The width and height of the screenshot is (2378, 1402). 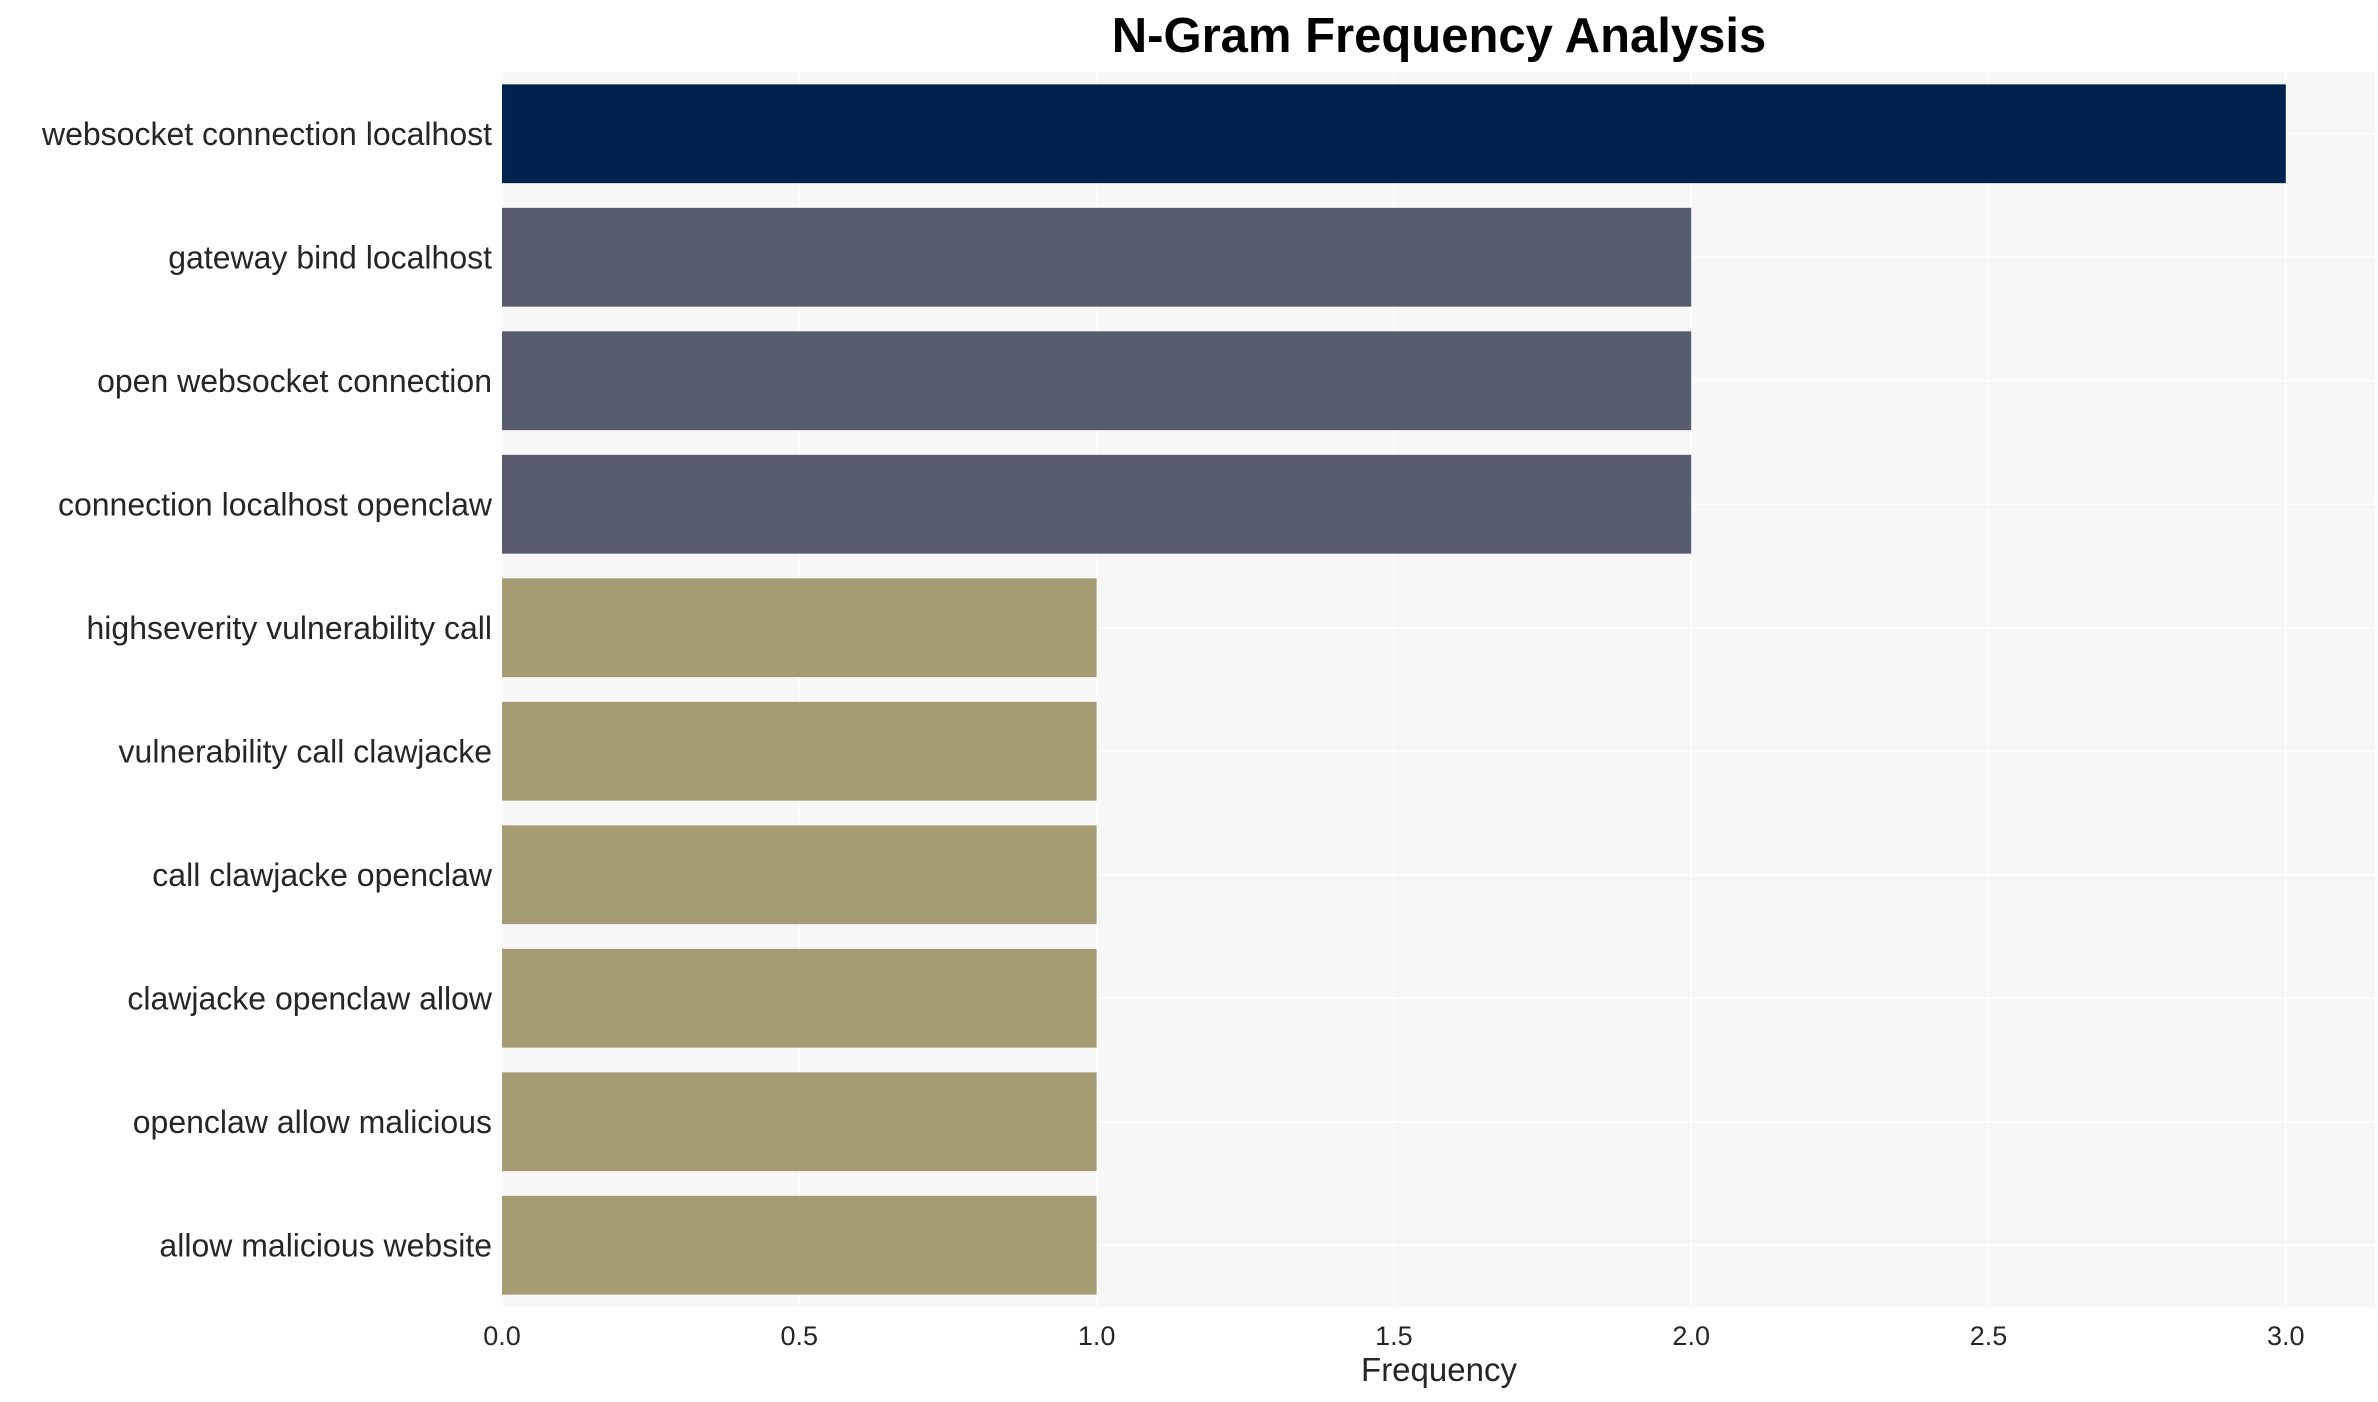 I want to click on x-axis-label: Frequency, so click(x=1439, y=1369).